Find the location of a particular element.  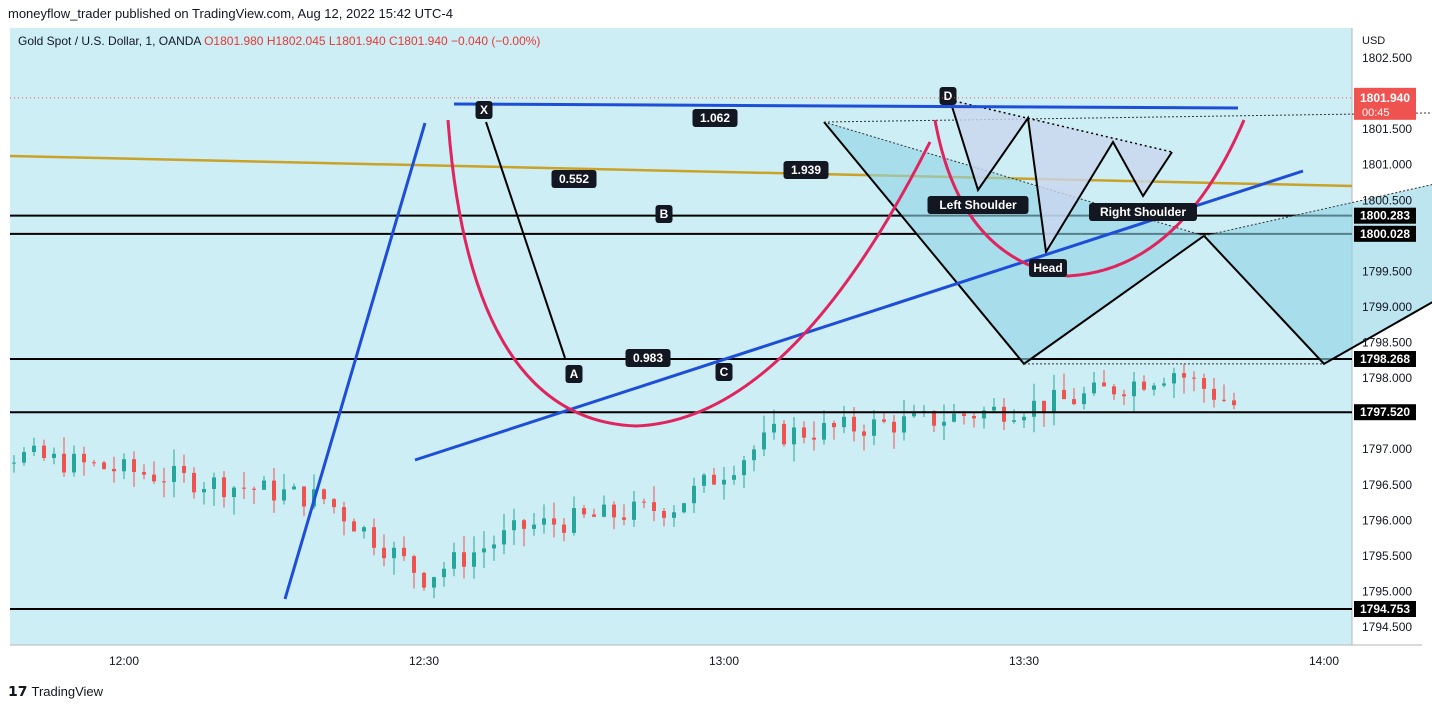

point-d-label: D is located at coordinates (948, 96).